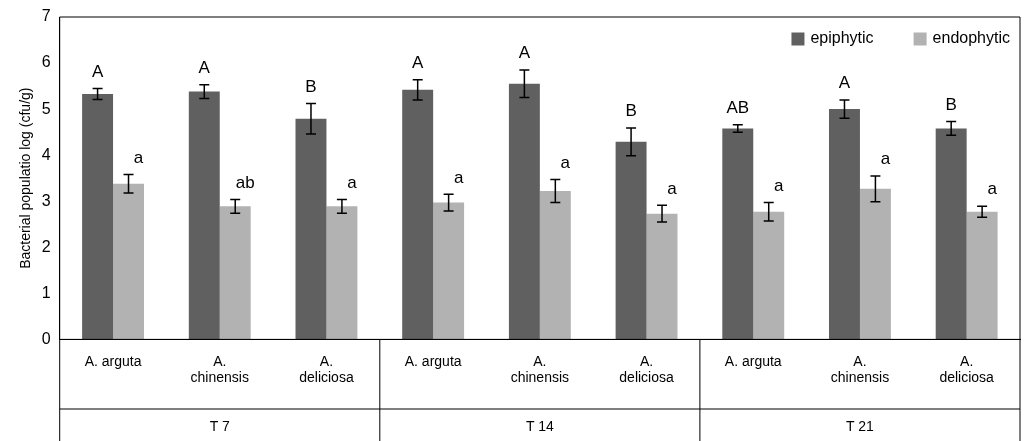 The width and height of the screenshot is (1036, 441). I want to click on y-tick-label: 6, so click(46, 62).